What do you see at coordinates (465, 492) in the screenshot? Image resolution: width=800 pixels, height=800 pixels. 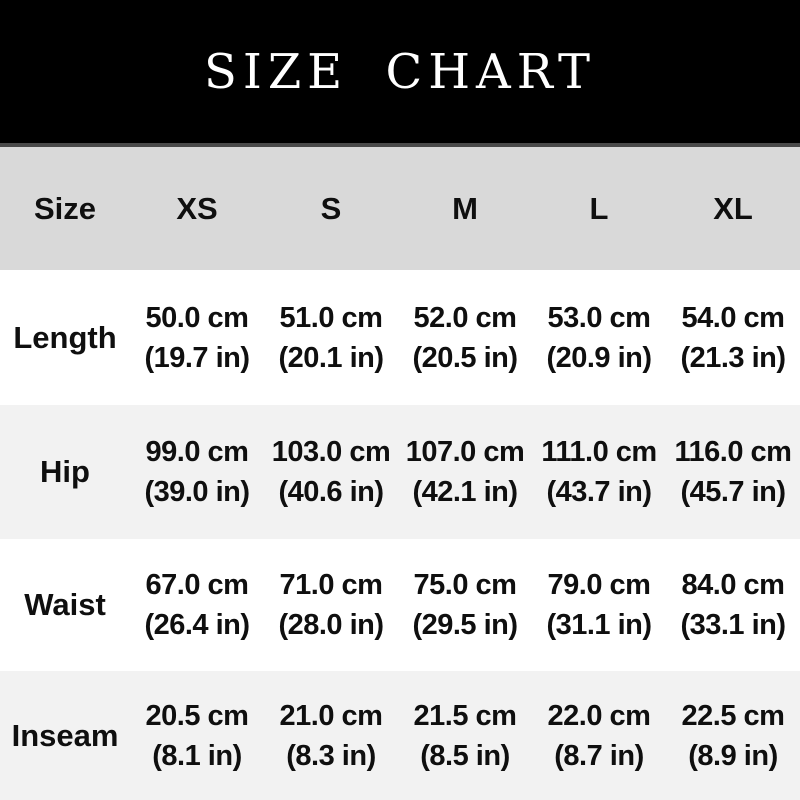 I see `in-value: (42.1 in)` at bounding box center [465, 492].